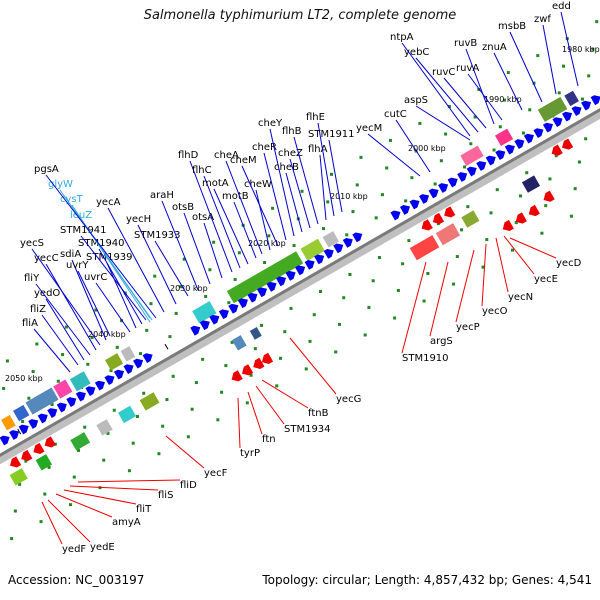 The height and width of the screenshot is (600, 600). What do you see at coordinates (72, 199) in the screenshot?
I see `forward-gene-label: cysT` at bounding box center [72, 199].